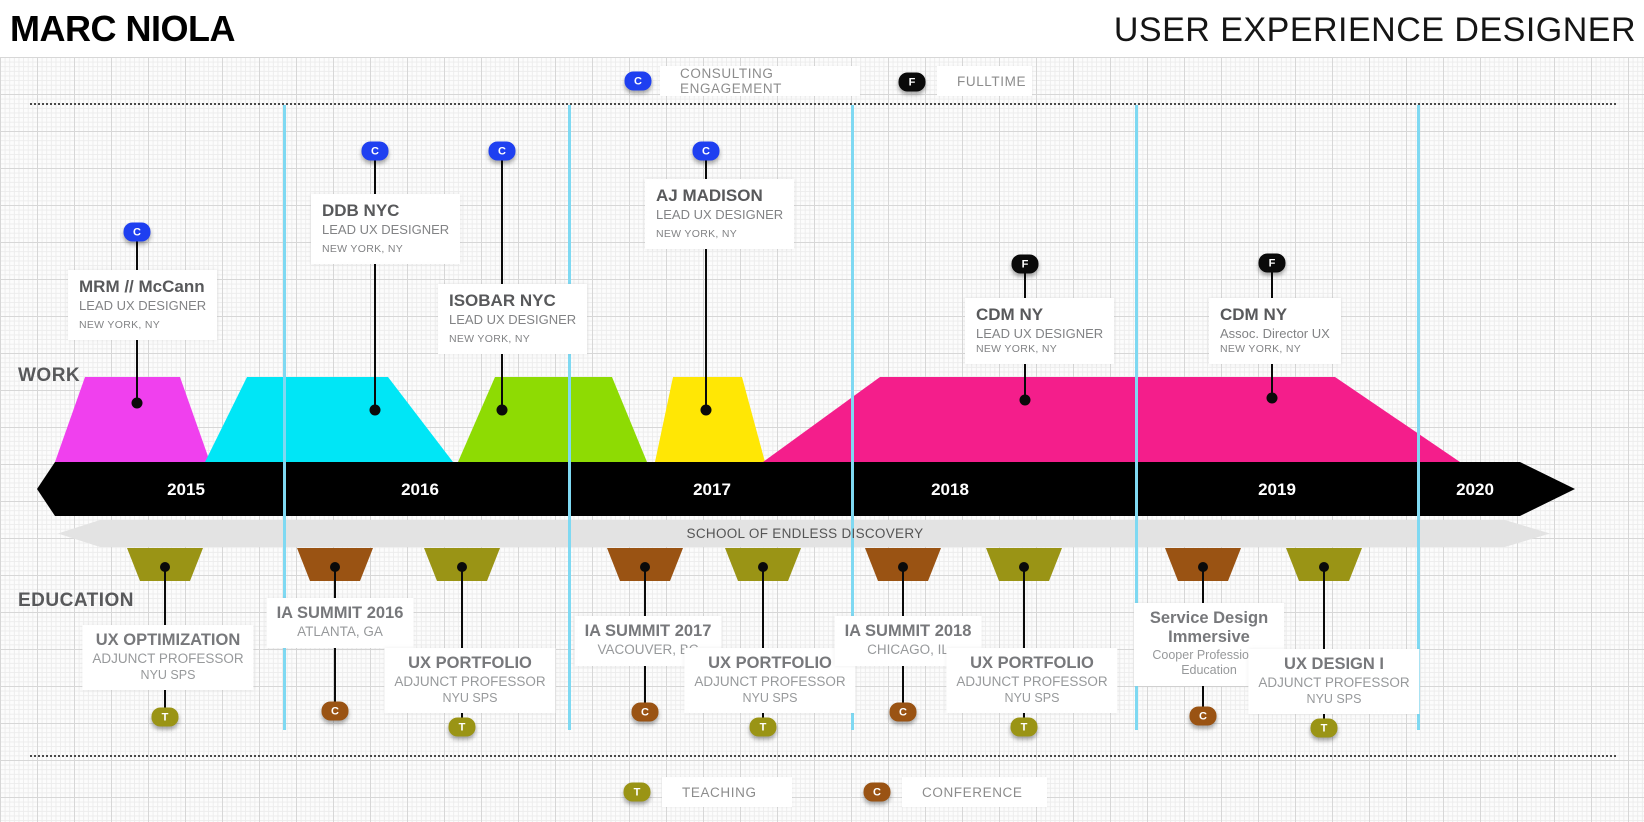 Image resolution: width=1644 pixels, height=822 pixels. What do you see at coordinates (132, 419) in the screenshot?
I see `work-shape-mrm` at bounding box center [132, 419].